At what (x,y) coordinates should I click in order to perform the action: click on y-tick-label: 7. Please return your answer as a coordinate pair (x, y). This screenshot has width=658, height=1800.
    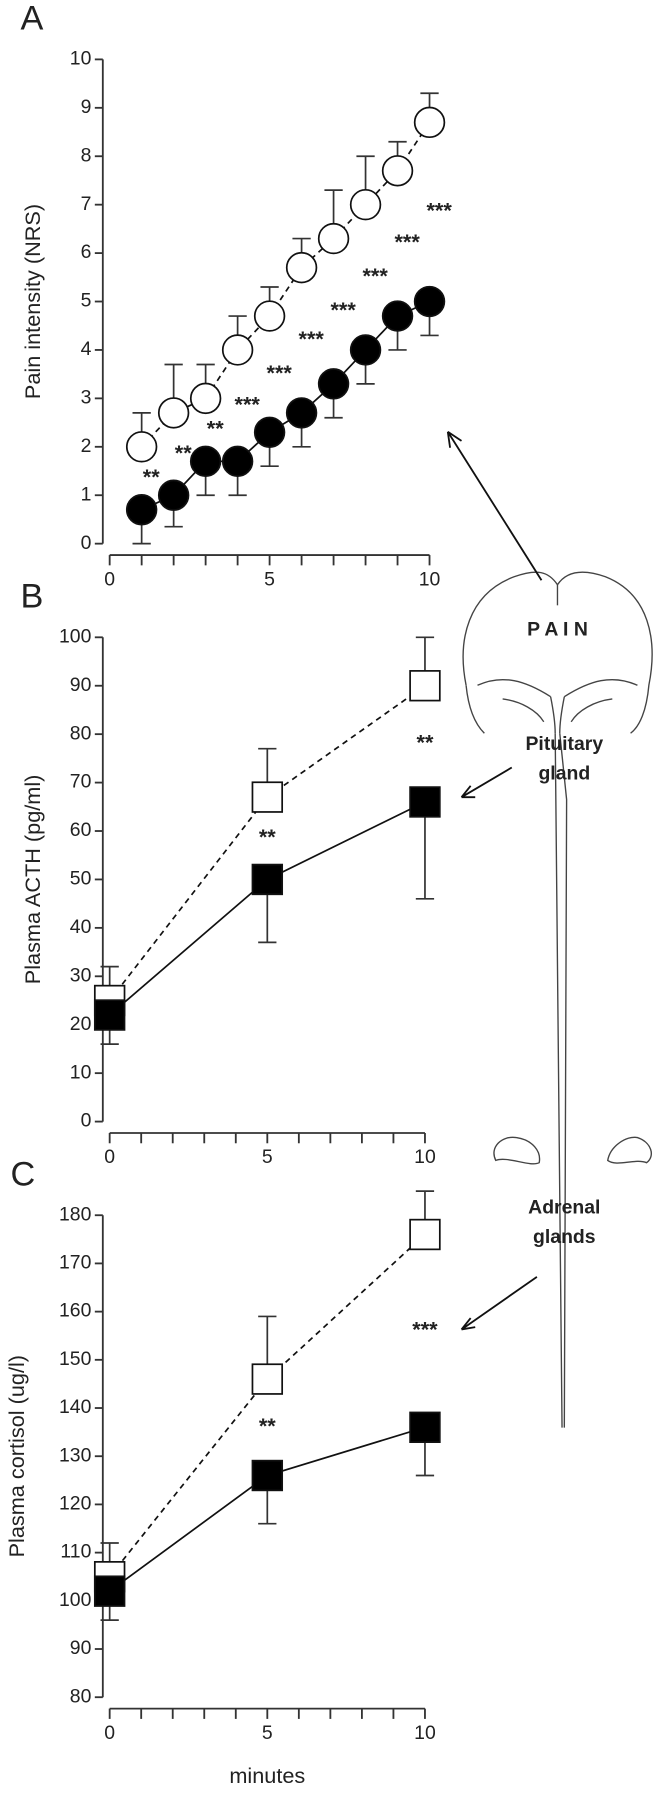
    Looking at the image, I should click on (86, 204).